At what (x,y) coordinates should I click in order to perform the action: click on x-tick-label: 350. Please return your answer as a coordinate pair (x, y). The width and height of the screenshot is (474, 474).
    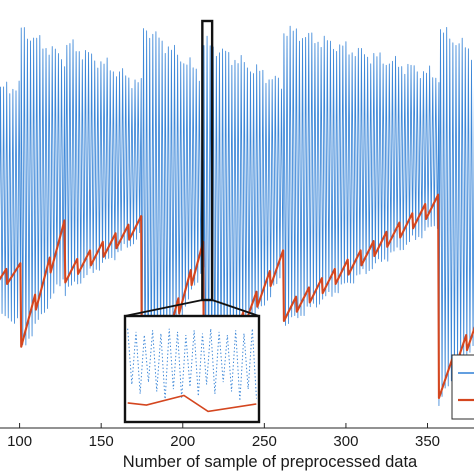
    Looking at the image, I should click on (427, 441).